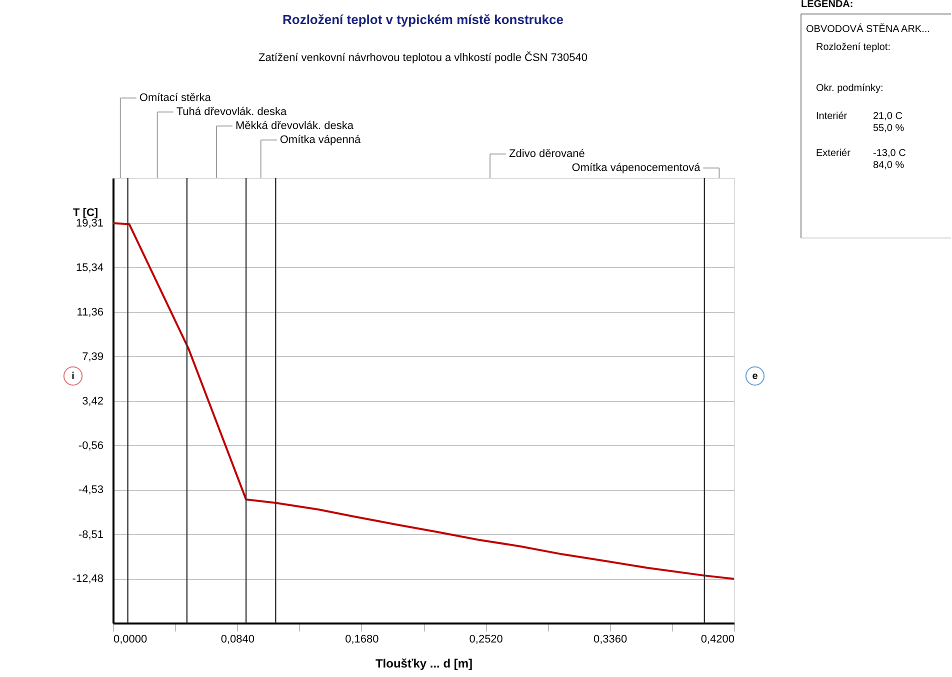 The width and height of the screenshot is (952, 677). I want to click on y-tick-label: -0,56, so click(91, 446).